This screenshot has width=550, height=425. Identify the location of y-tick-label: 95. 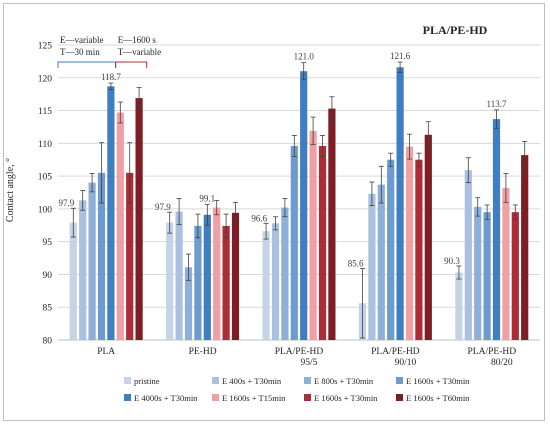
(48, 243).